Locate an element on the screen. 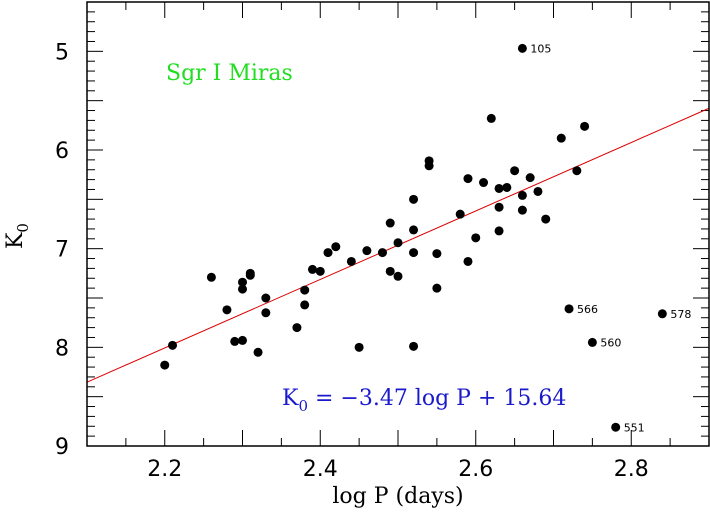 This screenshot has height=514, width=710. fit-equation: K0 = −3.47 log P + 15.64 is located at coordinates (424, 400).